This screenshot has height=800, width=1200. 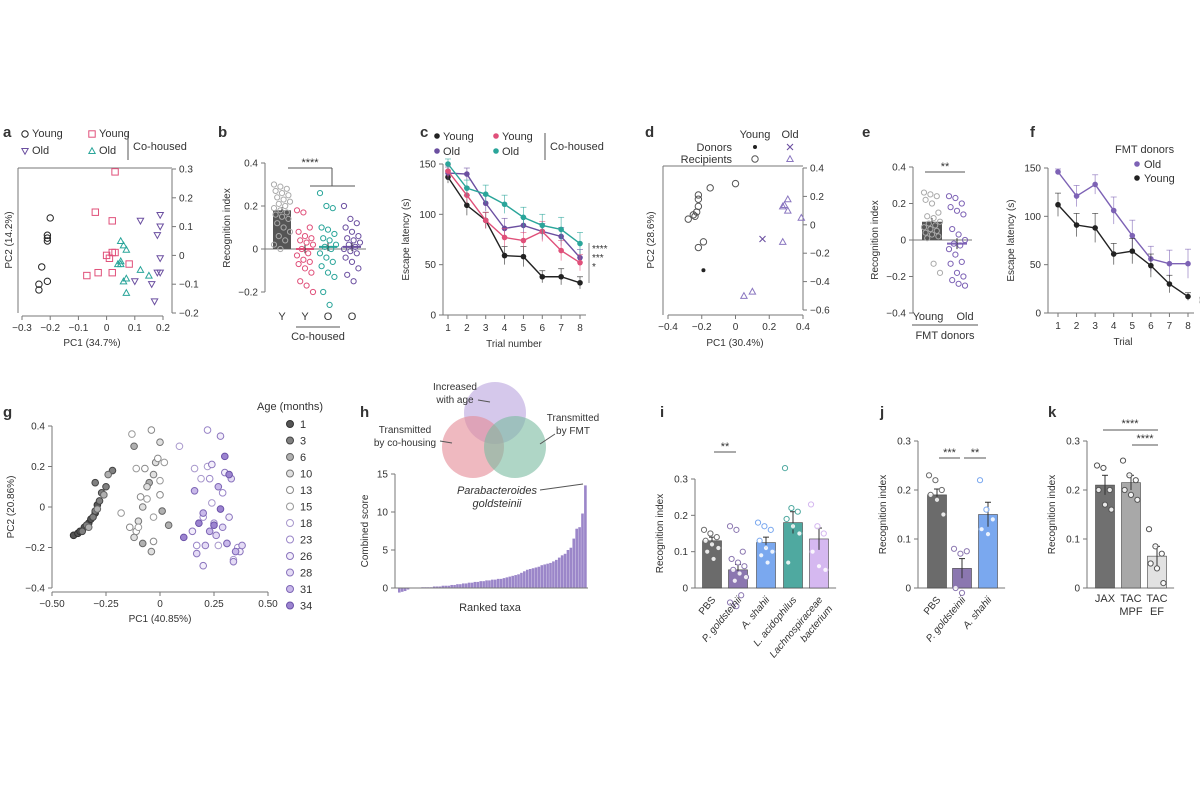 What do you see at coordinates (734, 343) in the screenshot?
I see `x-axis-label: PC1 (30.4%)` at bounding box center [734, 343].